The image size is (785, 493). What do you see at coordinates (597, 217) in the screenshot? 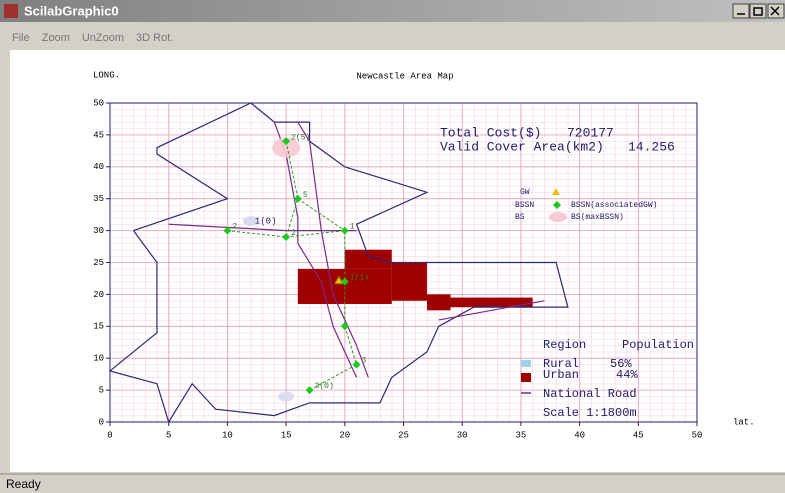
I see `legend-bs-max: BS(maxBSSN)` at bounding box center [597, 217].